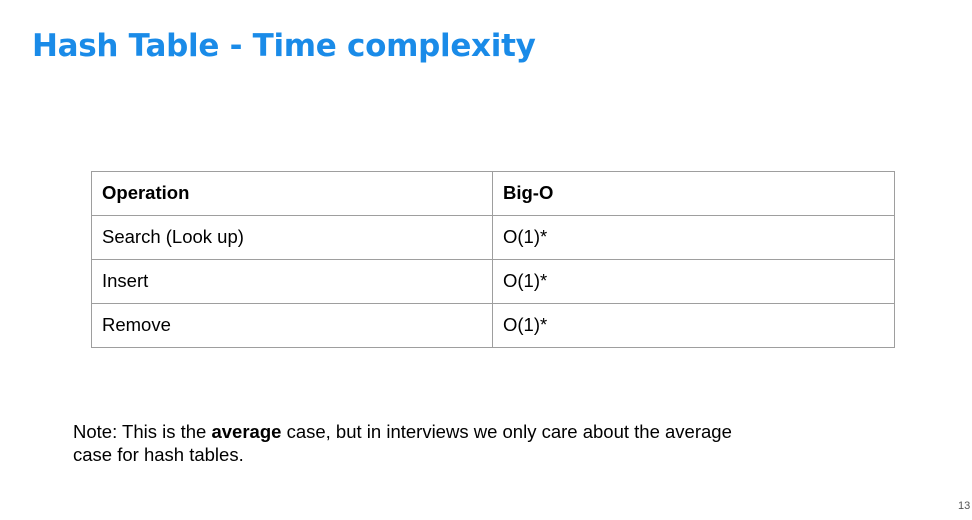 This screenshot has height=520, width=972. Describe the element at coordinates (693, 193) in the screenshot. I see `header-big-o: Big-O` at that location.